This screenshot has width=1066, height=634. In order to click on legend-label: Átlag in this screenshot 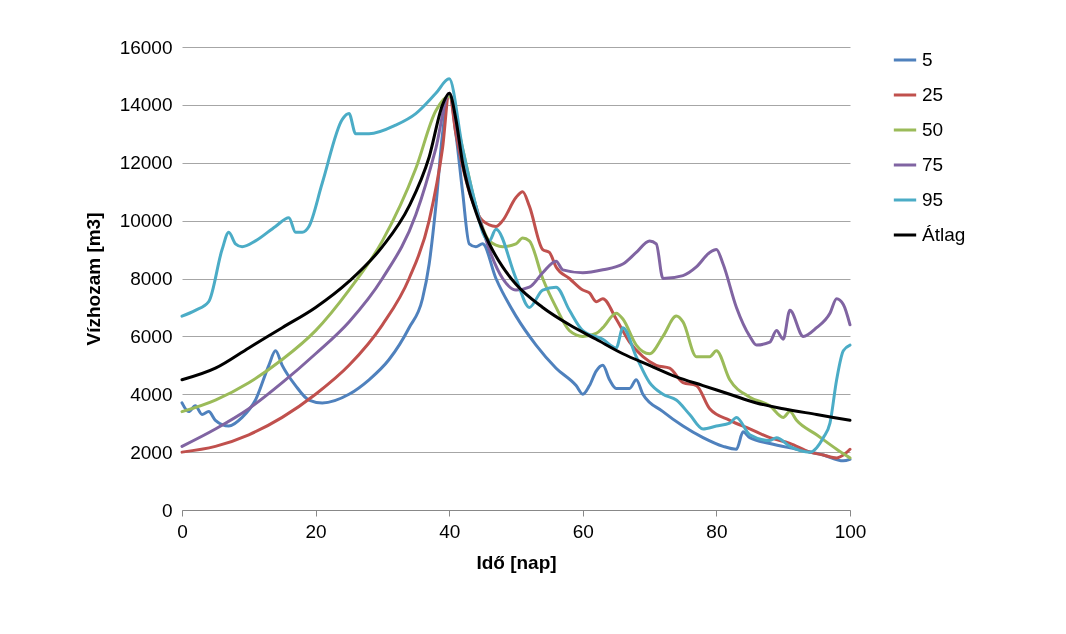, I will do `click(944, 234)`.